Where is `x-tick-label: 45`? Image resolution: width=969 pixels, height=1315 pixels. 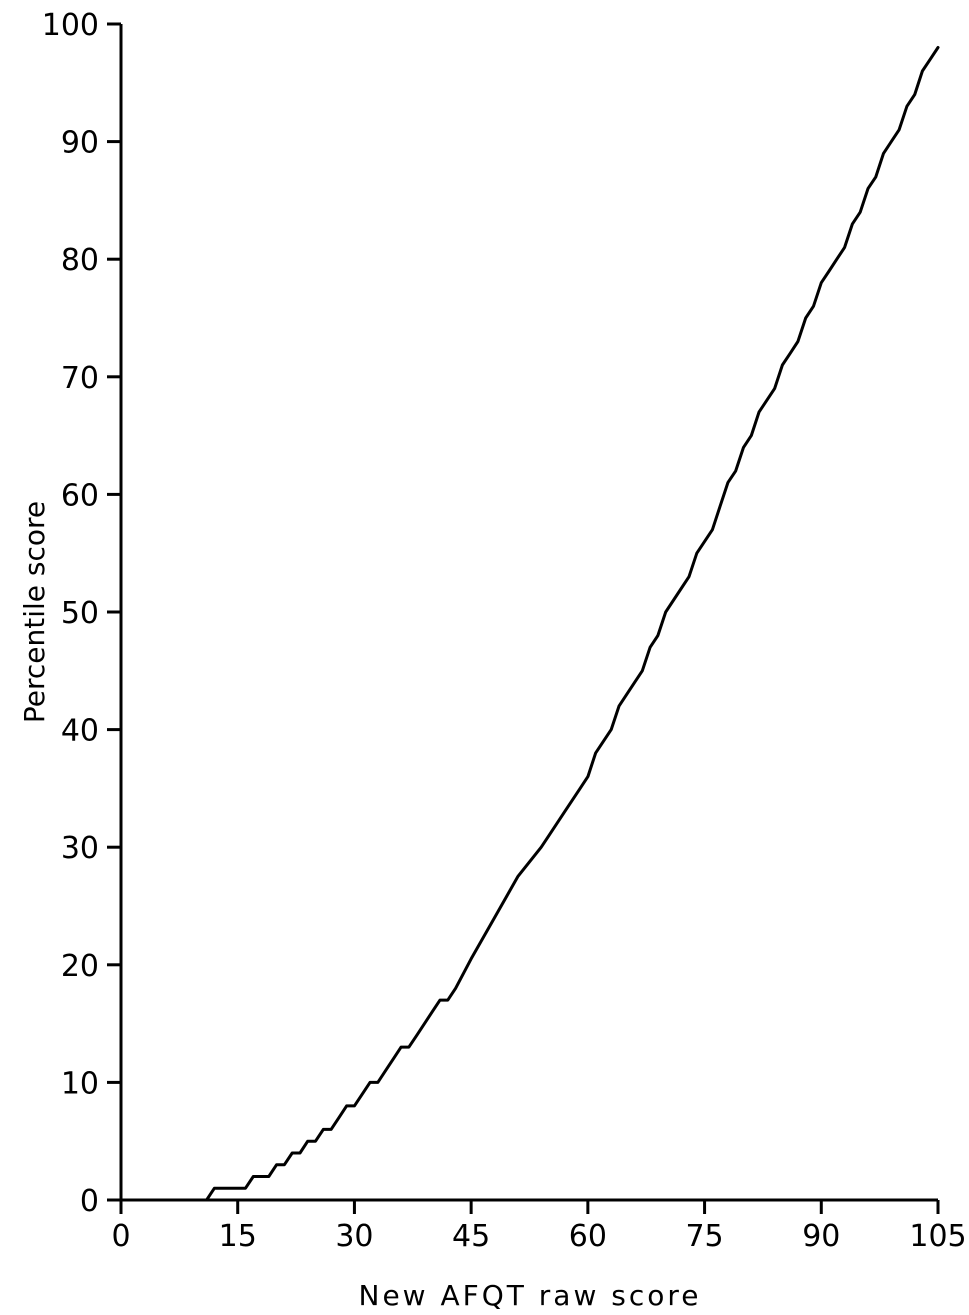 x-tick-label: 45 is located at coordinates (471, 1236).